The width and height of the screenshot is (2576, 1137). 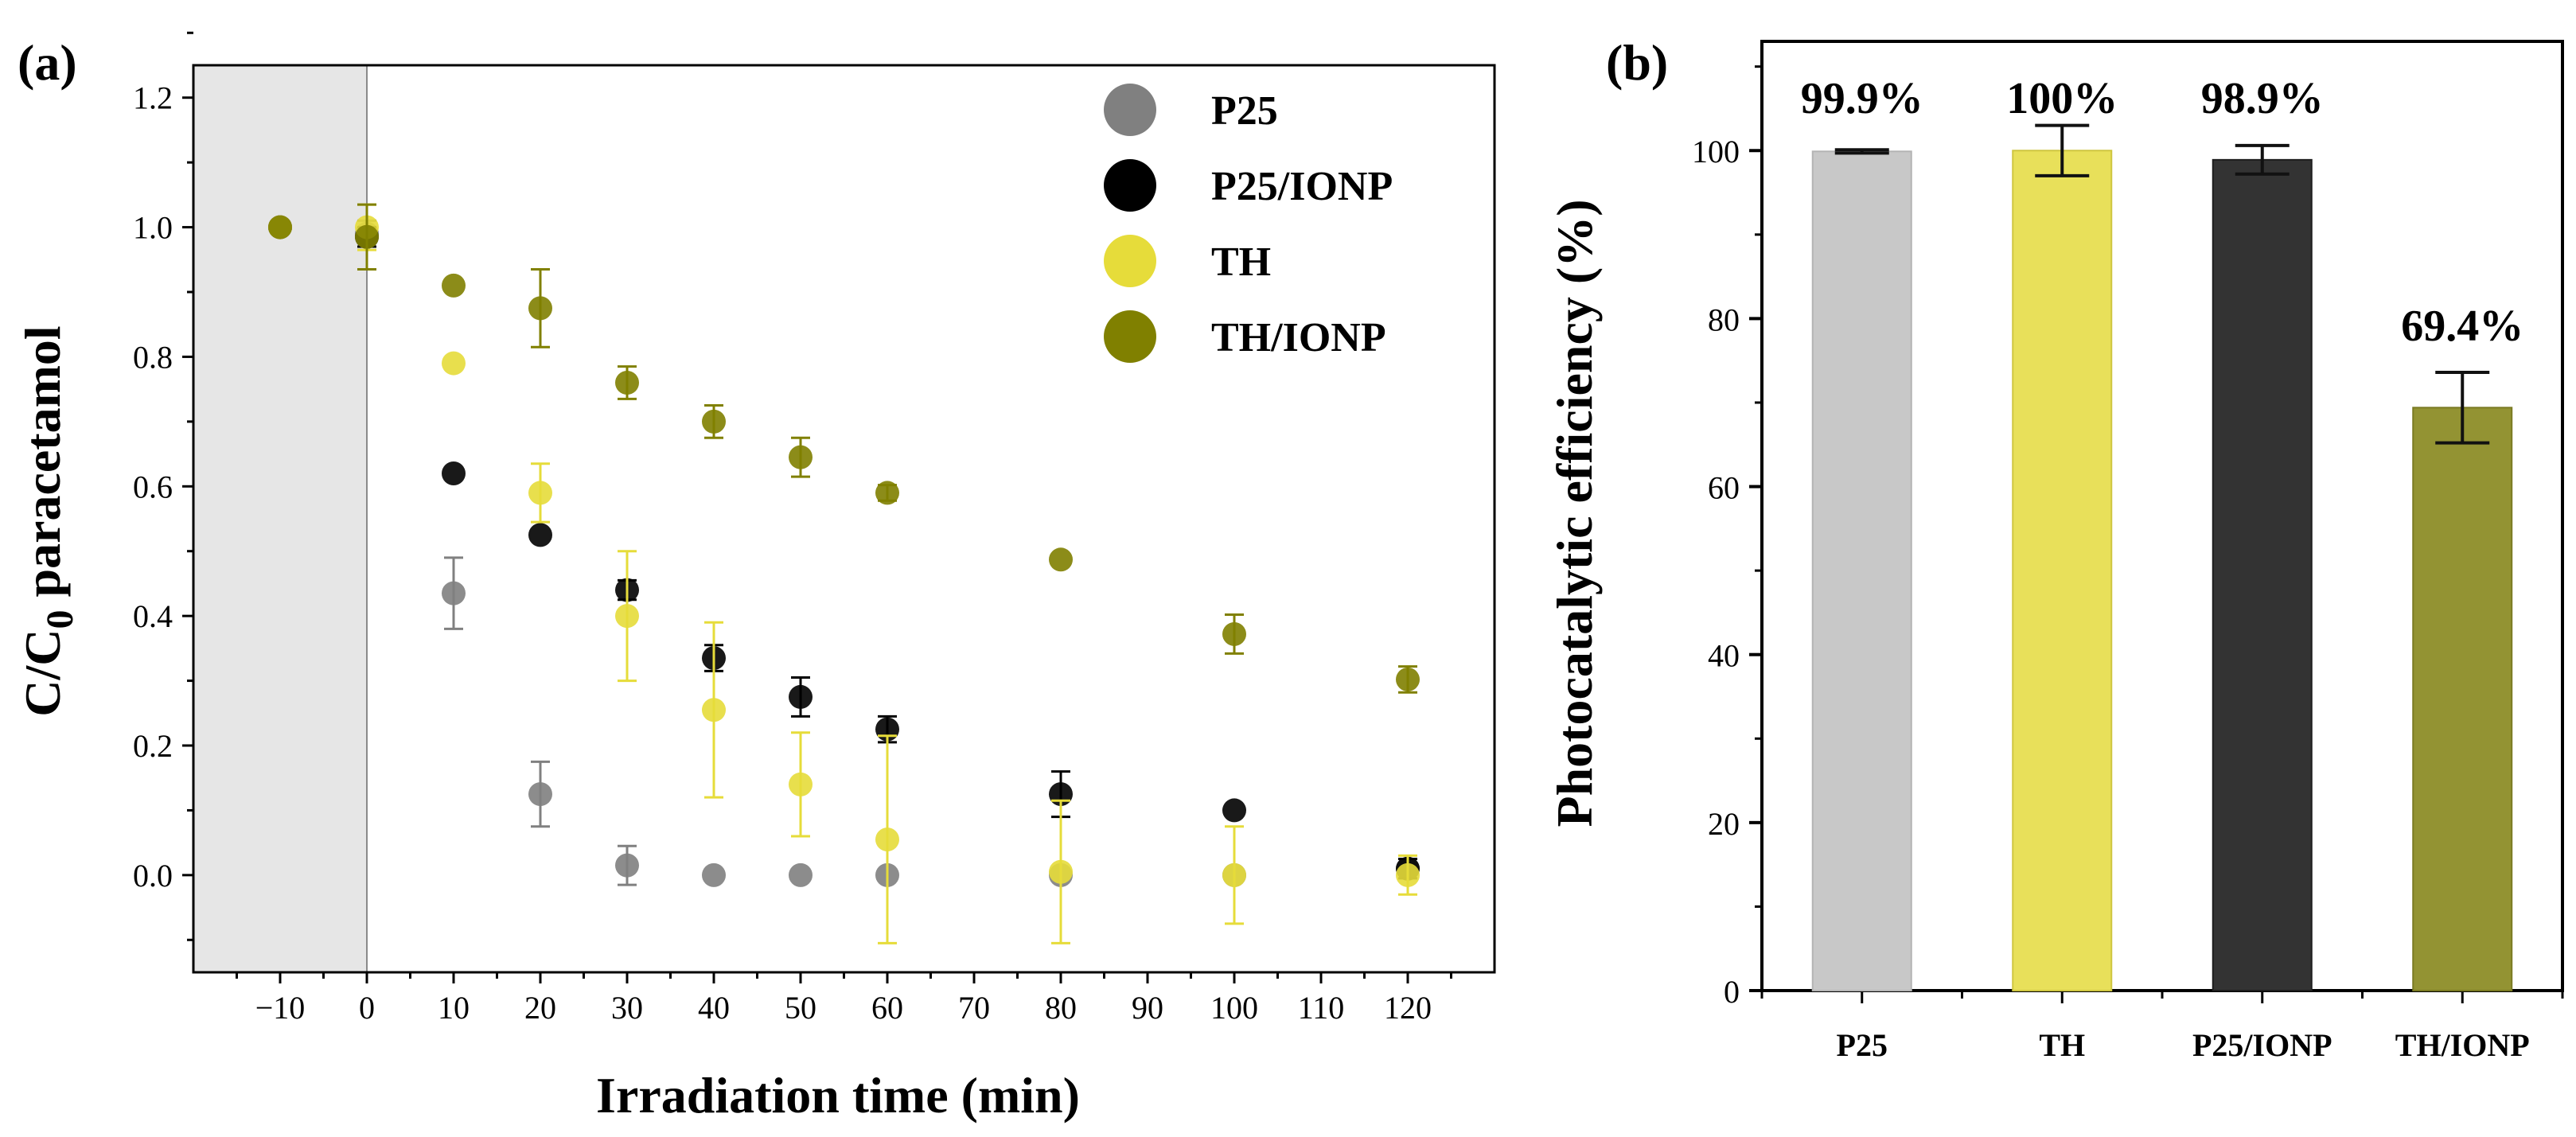 I want to click on category-label: P25, so click(x=1863, y=1045).